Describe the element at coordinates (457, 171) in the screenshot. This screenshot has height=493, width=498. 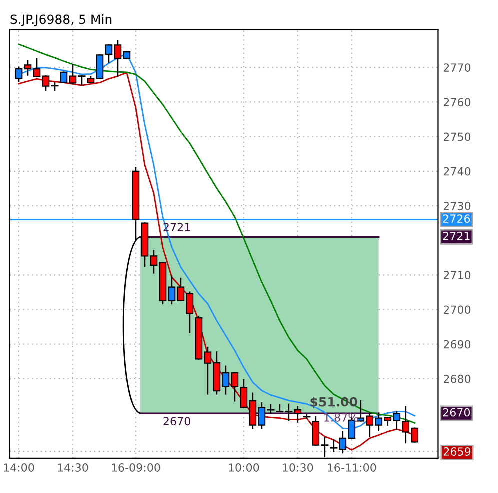
I see `y-tick-label: 2740` at that location.